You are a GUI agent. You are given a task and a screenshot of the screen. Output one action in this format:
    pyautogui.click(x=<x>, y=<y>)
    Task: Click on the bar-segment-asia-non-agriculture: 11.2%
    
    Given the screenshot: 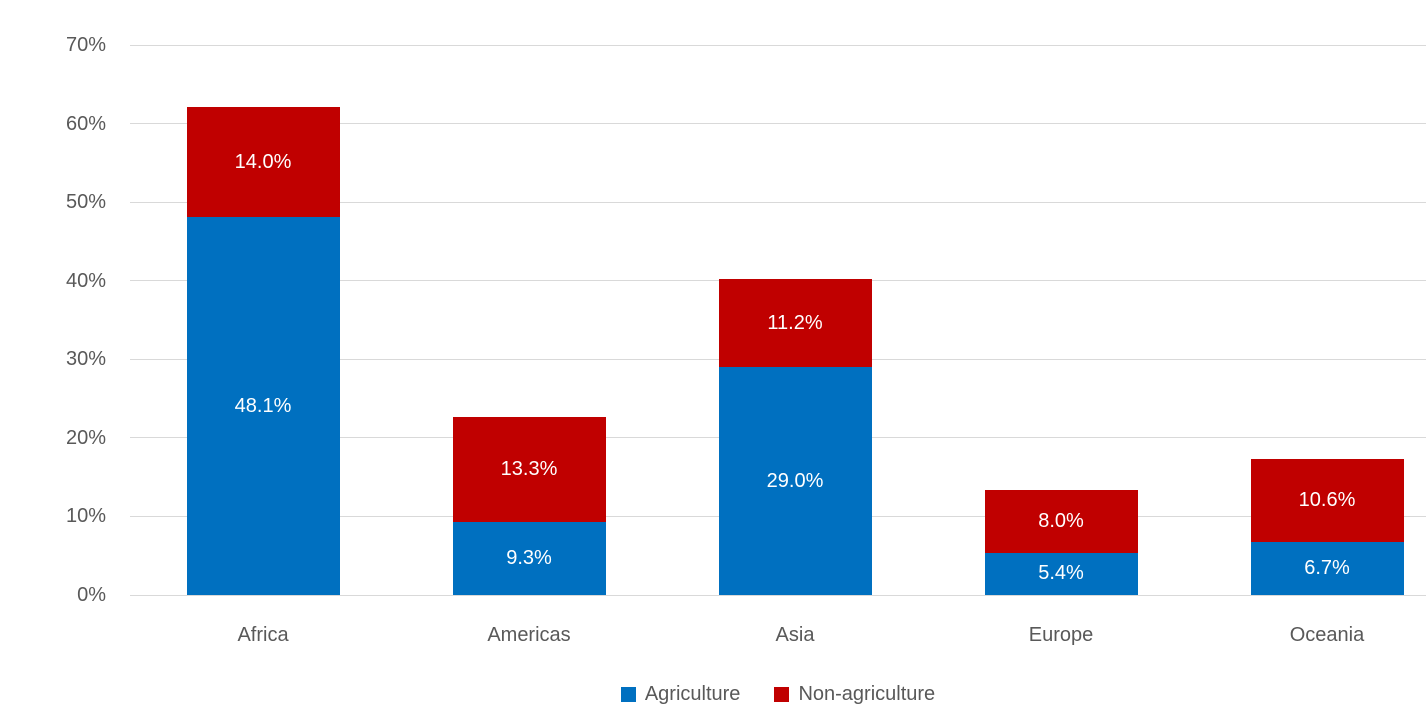 What is the action you would take?
    pyautogui.click(x=795, y=323)
    